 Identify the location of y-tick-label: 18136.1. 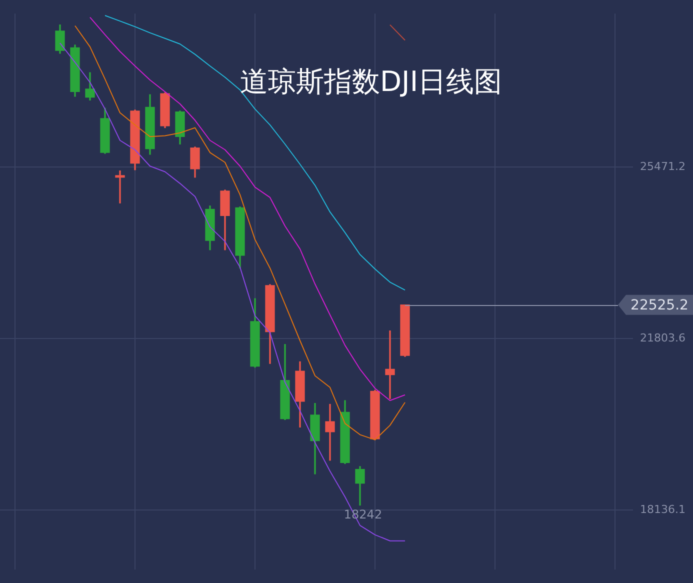
(663, 509).